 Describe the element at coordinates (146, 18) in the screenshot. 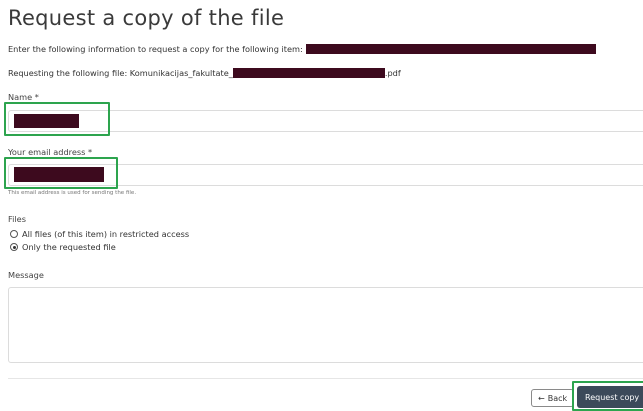

I see `page-title: Request a copy of the file` at that location.